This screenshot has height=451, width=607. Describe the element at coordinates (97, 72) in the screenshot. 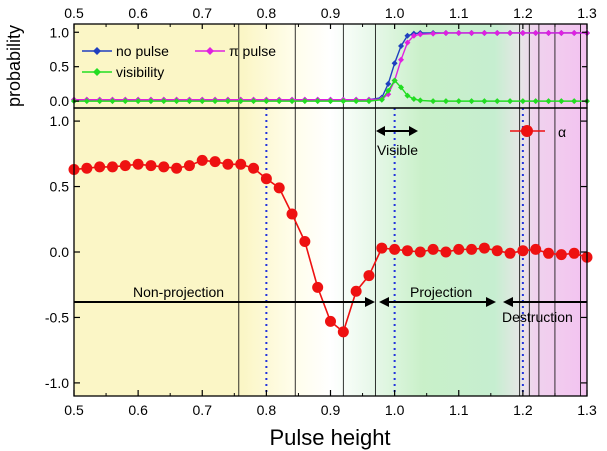

I see `legend-visibility-marker` at that location.